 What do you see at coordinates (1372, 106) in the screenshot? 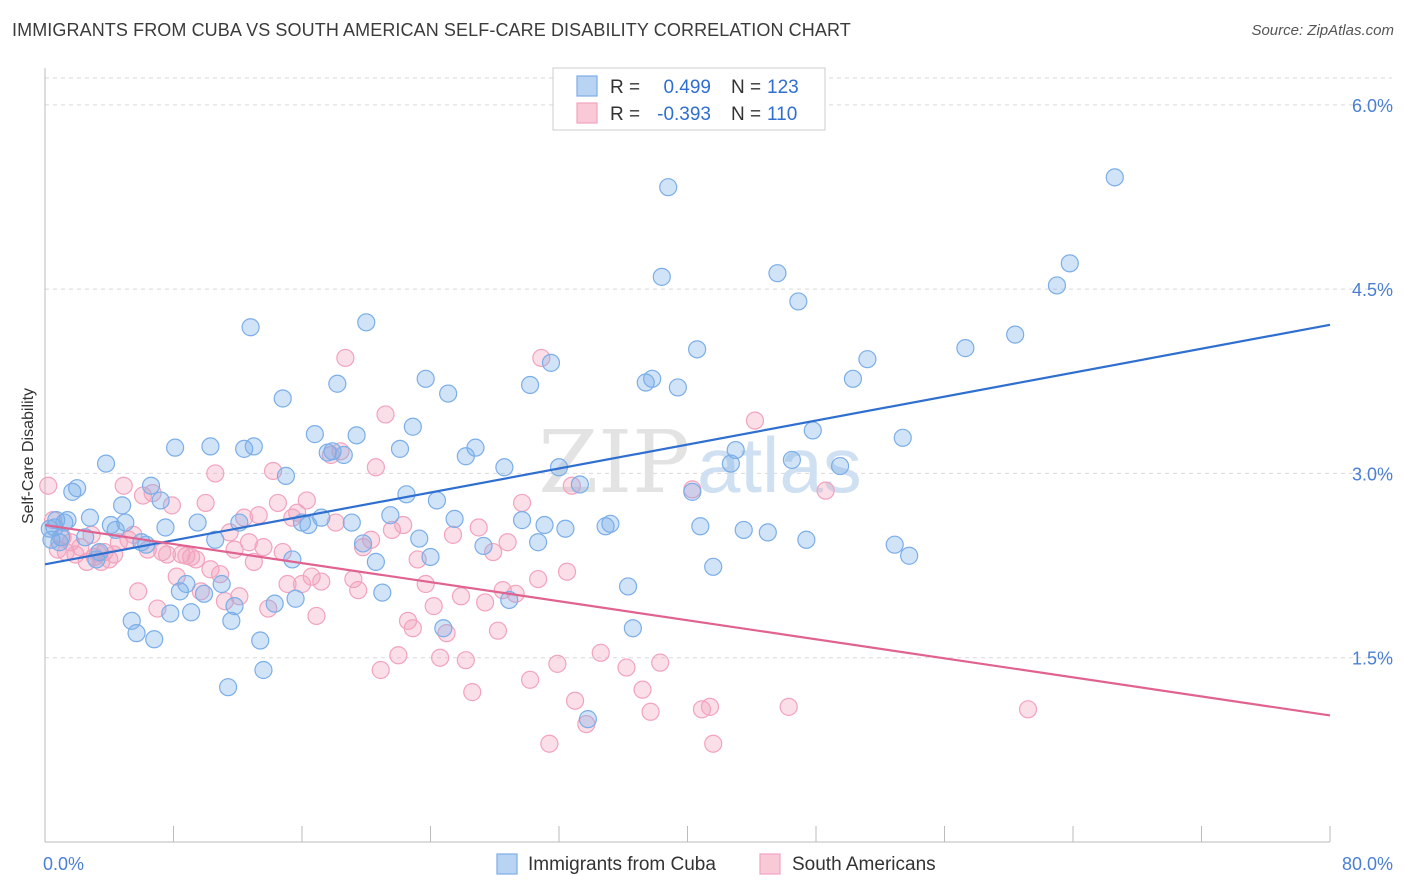
I see `y-tick-label-3: 6.0%` at bounding box center [1372, 106].